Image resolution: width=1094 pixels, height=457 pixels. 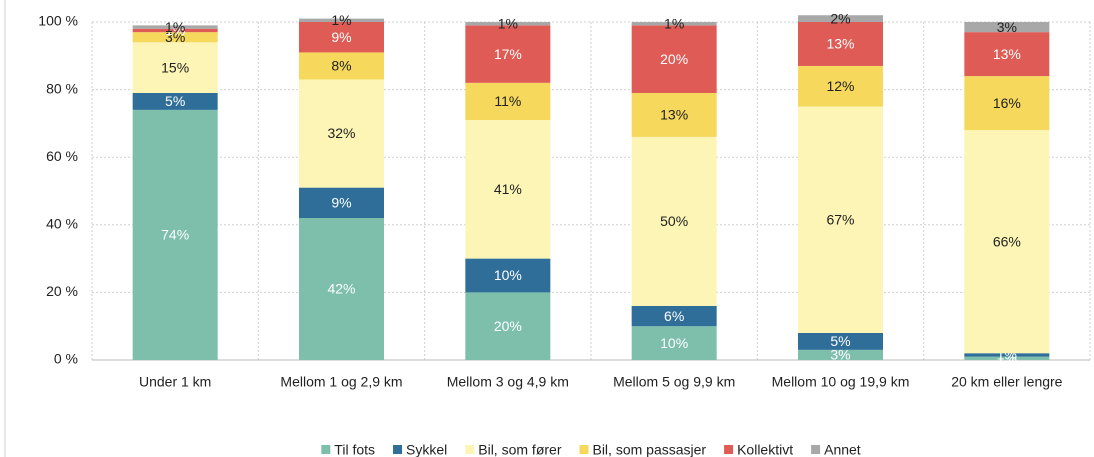 I want to click on y-tick-label: 20 %, so click(x=62, y=291).